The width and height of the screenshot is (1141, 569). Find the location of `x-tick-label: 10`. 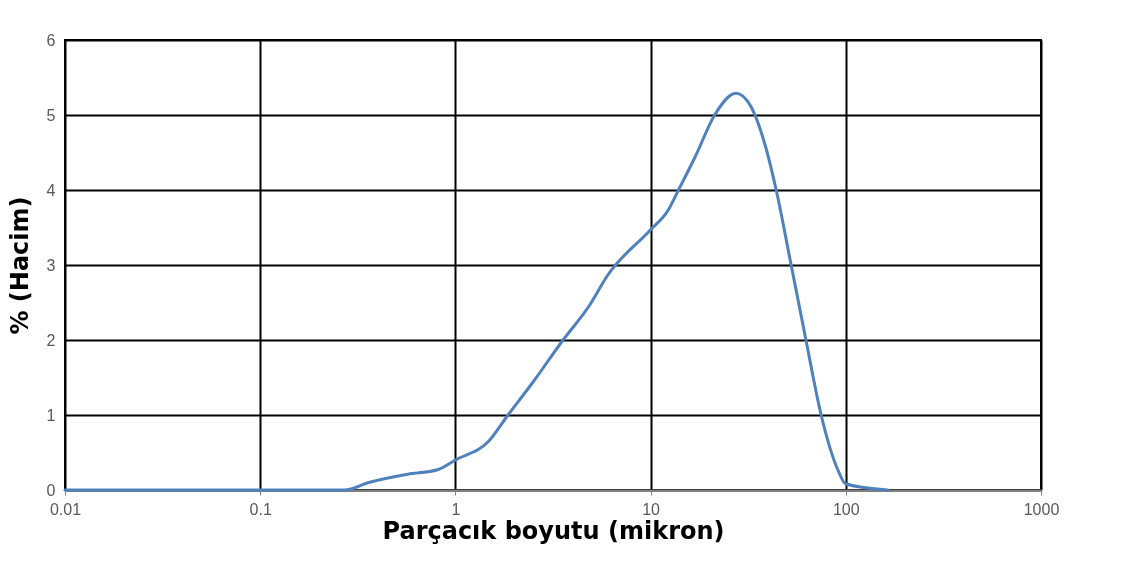

x-tick-label: 10 is located at coordinates (651, 509).